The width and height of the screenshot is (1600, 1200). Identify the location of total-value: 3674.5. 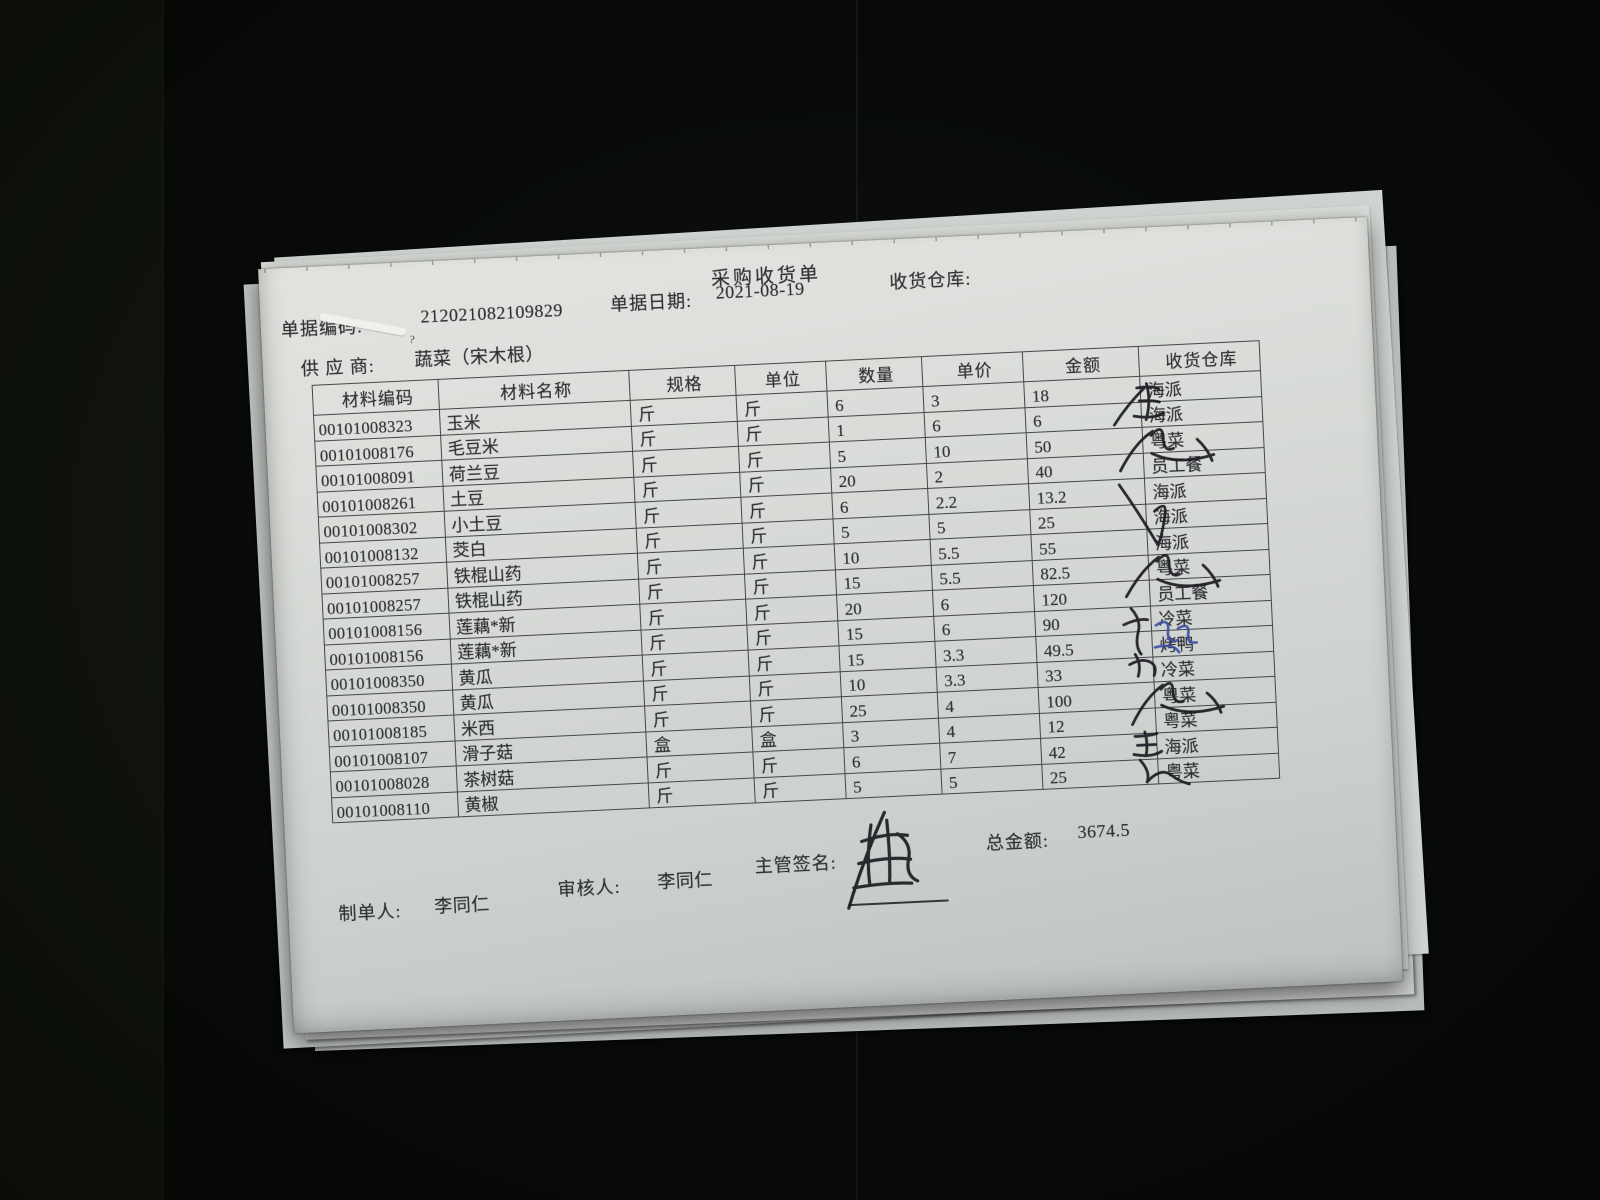
(1104, 831).